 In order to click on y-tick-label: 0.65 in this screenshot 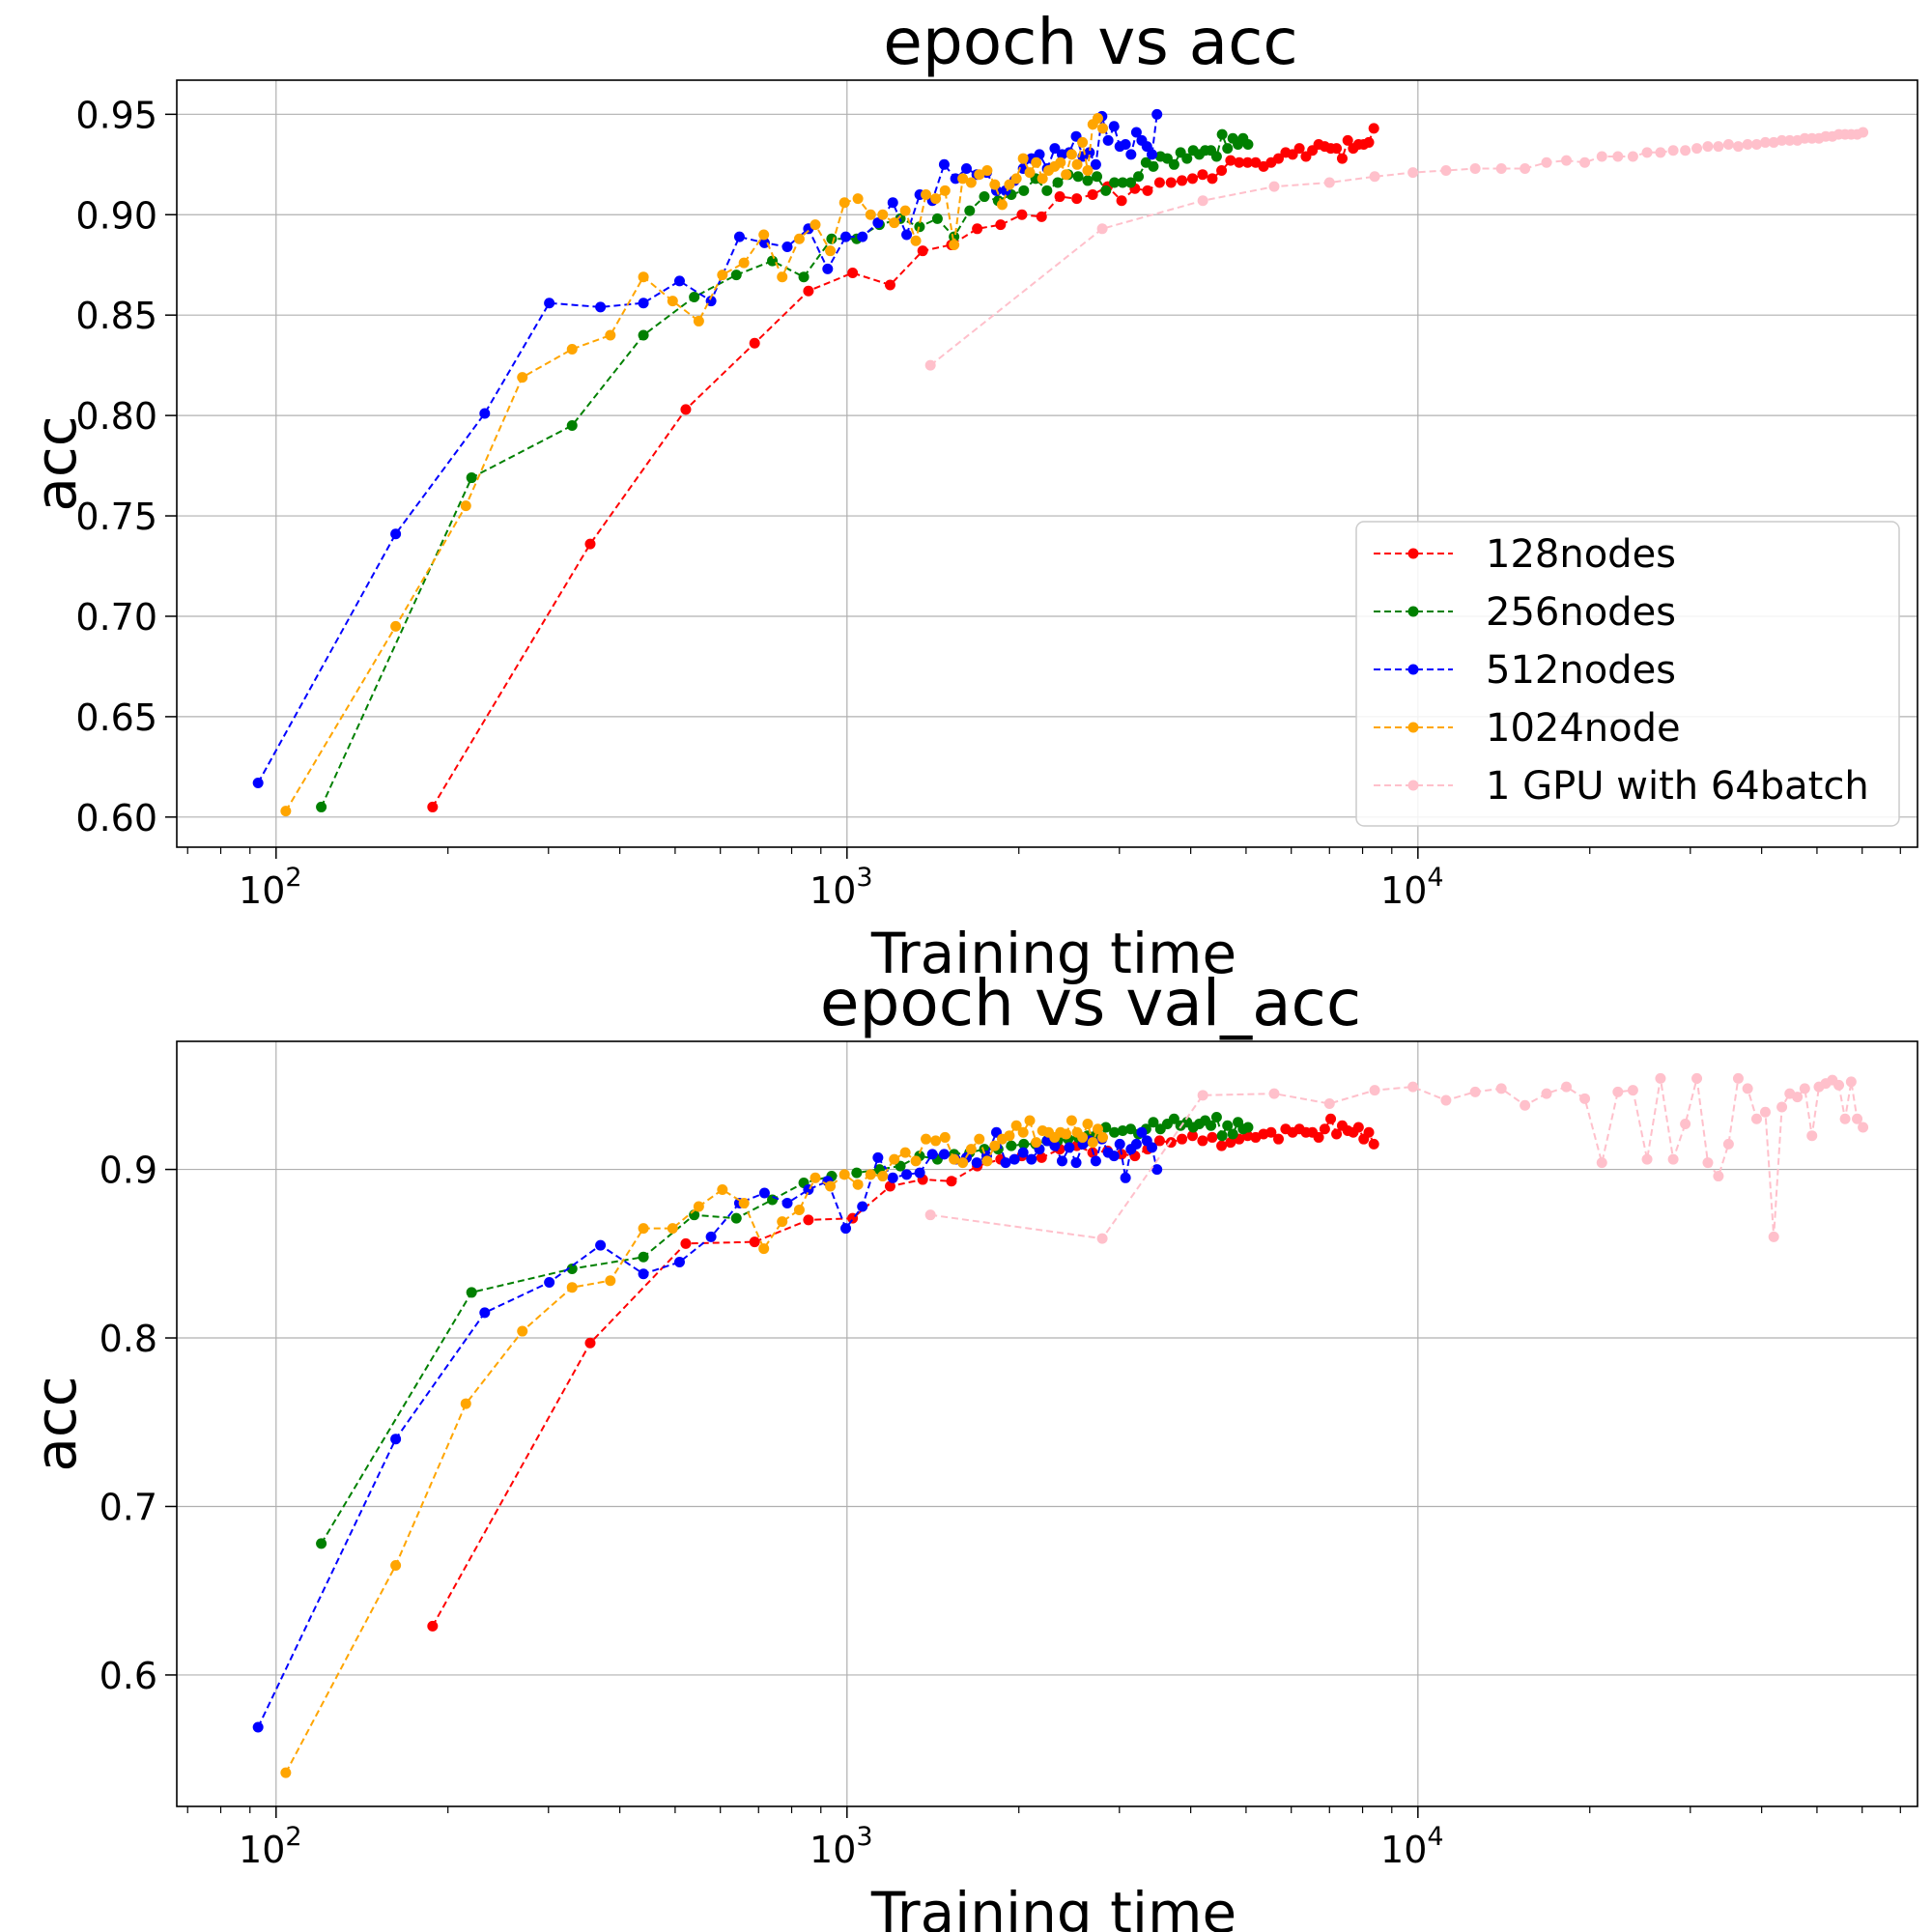, I will do `click(116, 717)`.